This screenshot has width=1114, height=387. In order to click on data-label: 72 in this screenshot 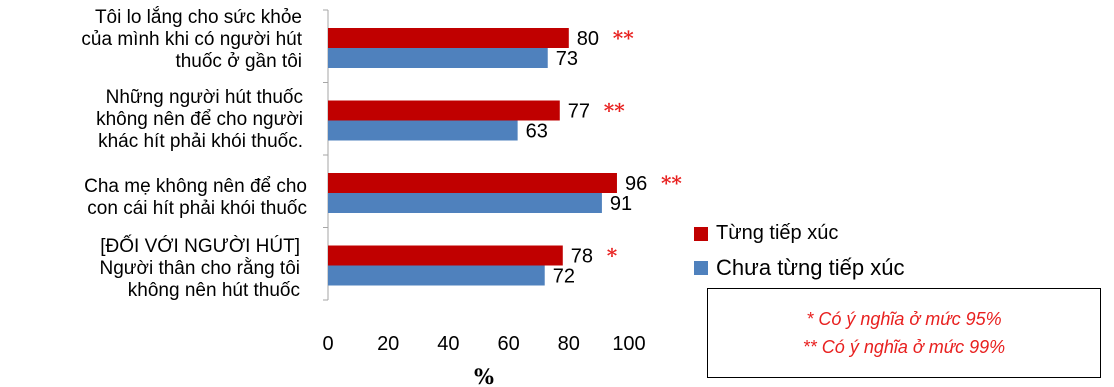, I will do `click(564, 277)`.